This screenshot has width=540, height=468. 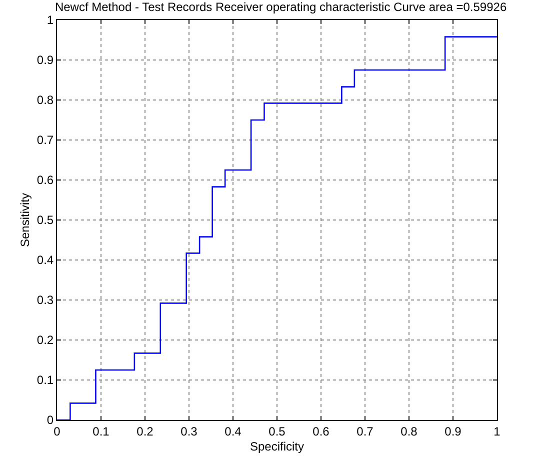 What do you see at coordinates (50, 20) in the screenshot?
I see `y-tick-label: 1` at bounding box center [50, 20].